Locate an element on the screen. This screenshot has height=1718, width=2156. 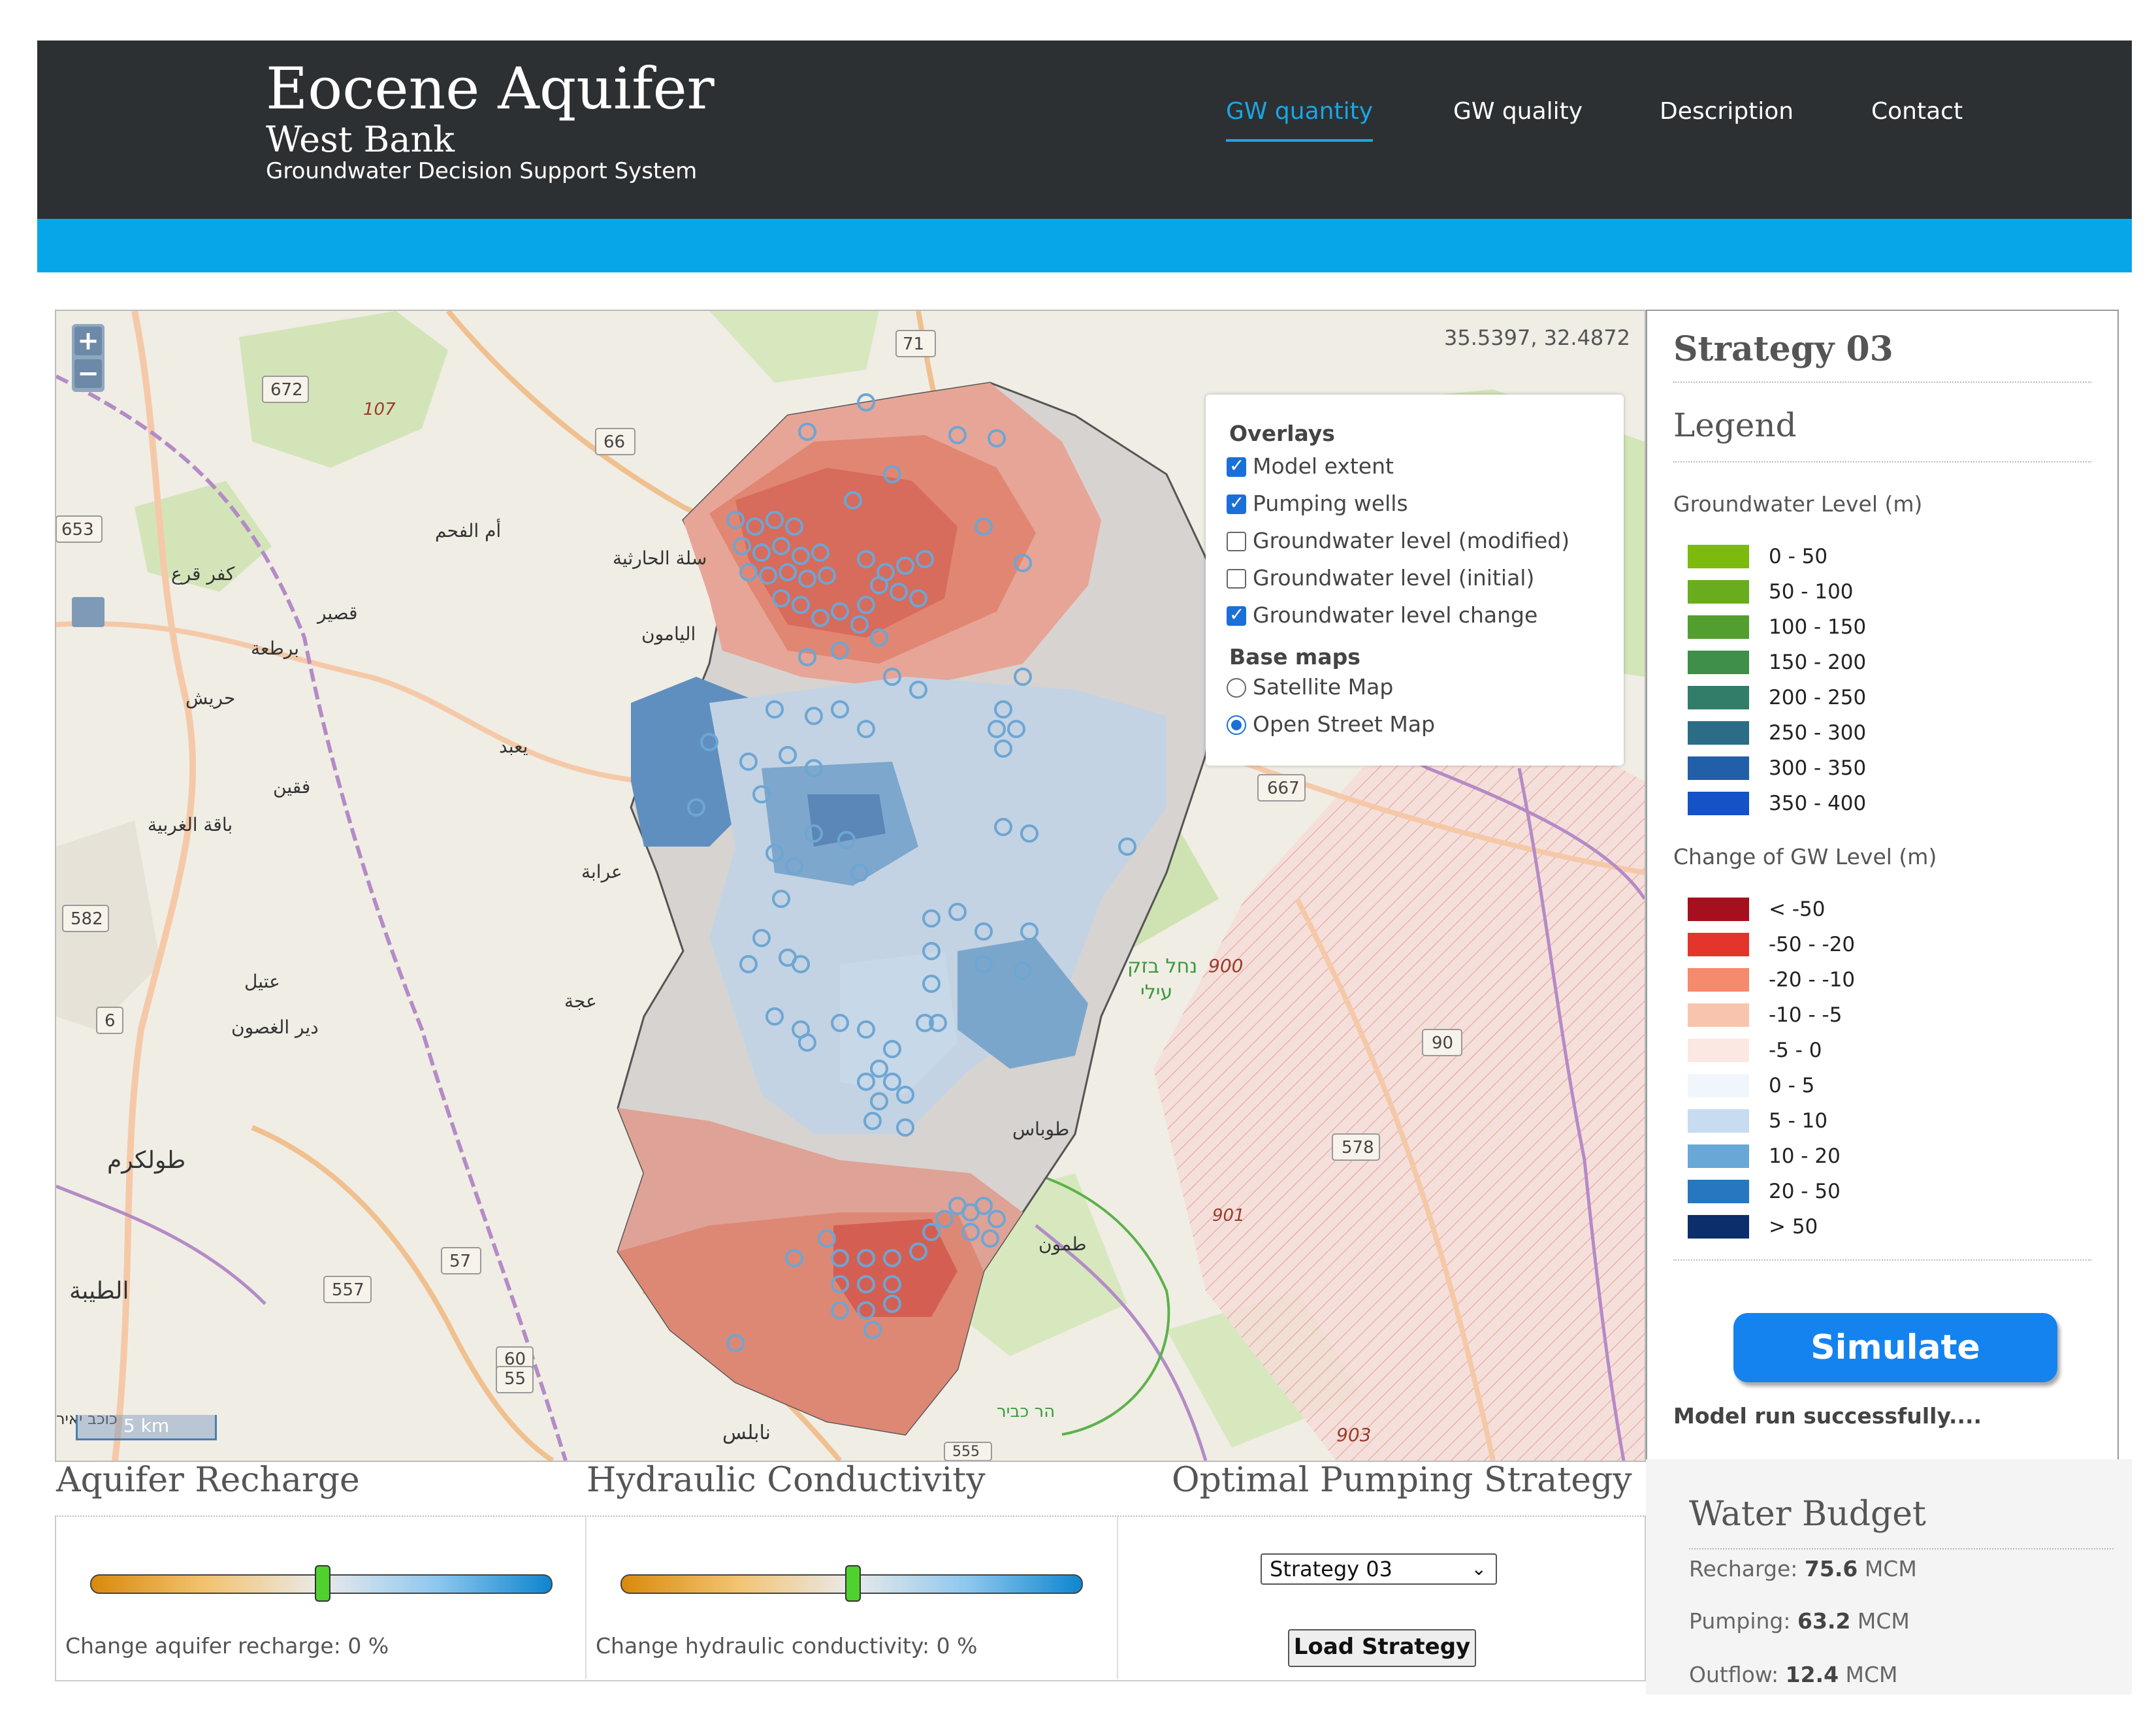
budget-outflow-row: Outflow: 12.4 MCM is located at coordinates (1793, 1674).